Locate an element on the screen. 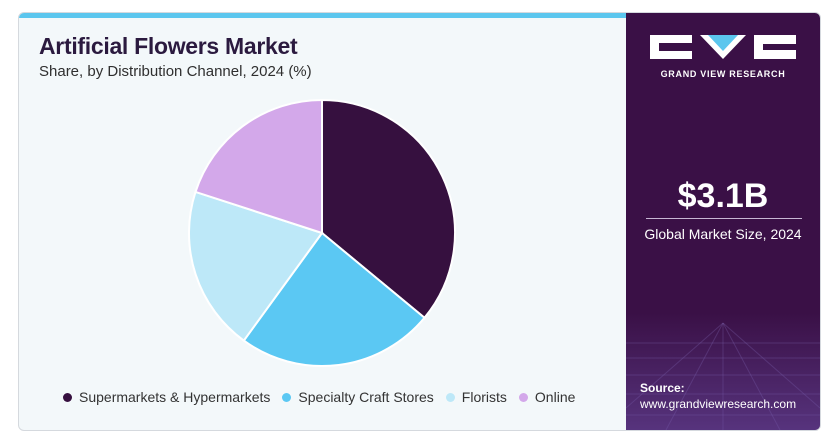  legend-item: Specialty Craft Stores is located at coordinates (358, 397).